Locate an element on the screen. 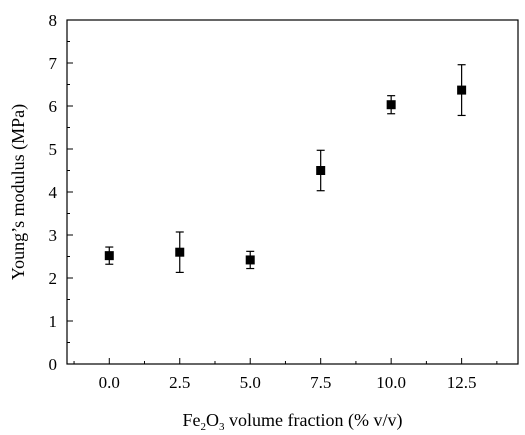 Image resolution: width=525 pixels, height=435 pixels. y-tick-label: 6 is located at coordinates (53, 106).